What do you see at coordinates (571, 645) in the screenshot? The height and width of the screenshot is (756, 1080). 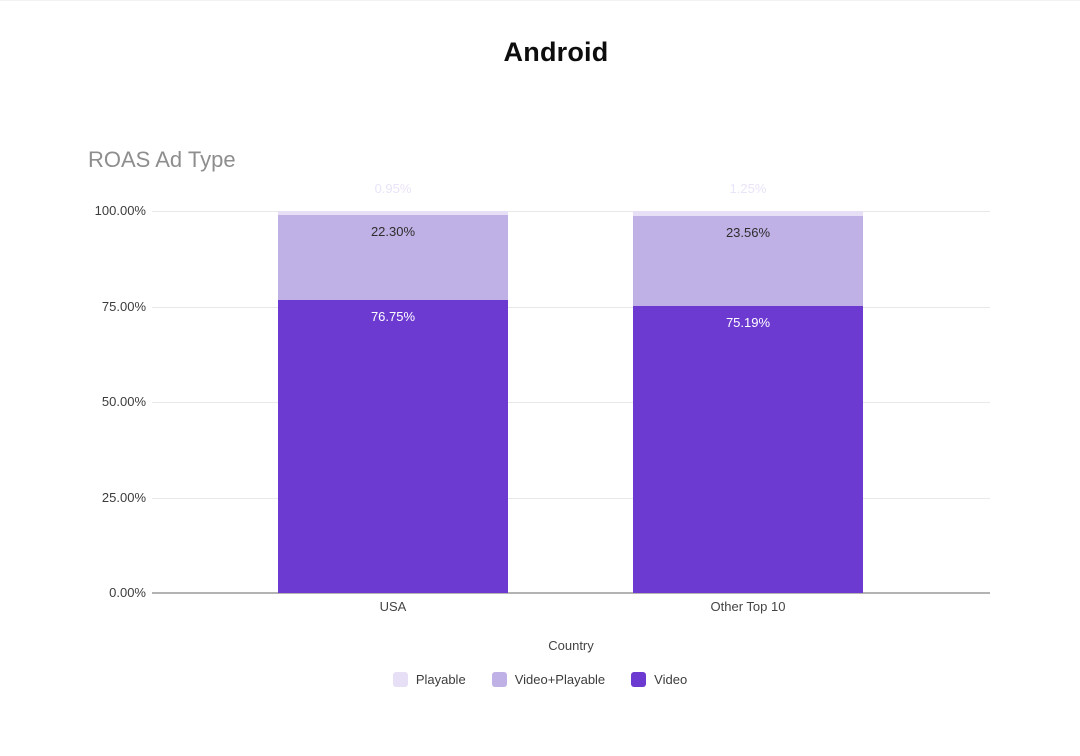 I see `x-axis-title: Country` at bounding box center [571, 645].